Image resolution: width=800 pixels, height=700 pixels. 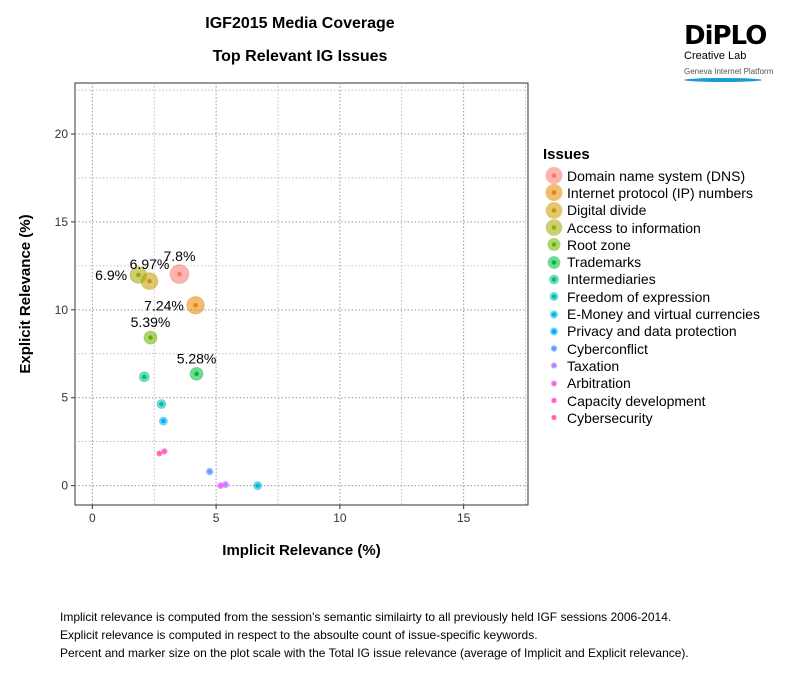 I want to click on legend-label: Access to information, so click(x=634, y=227).